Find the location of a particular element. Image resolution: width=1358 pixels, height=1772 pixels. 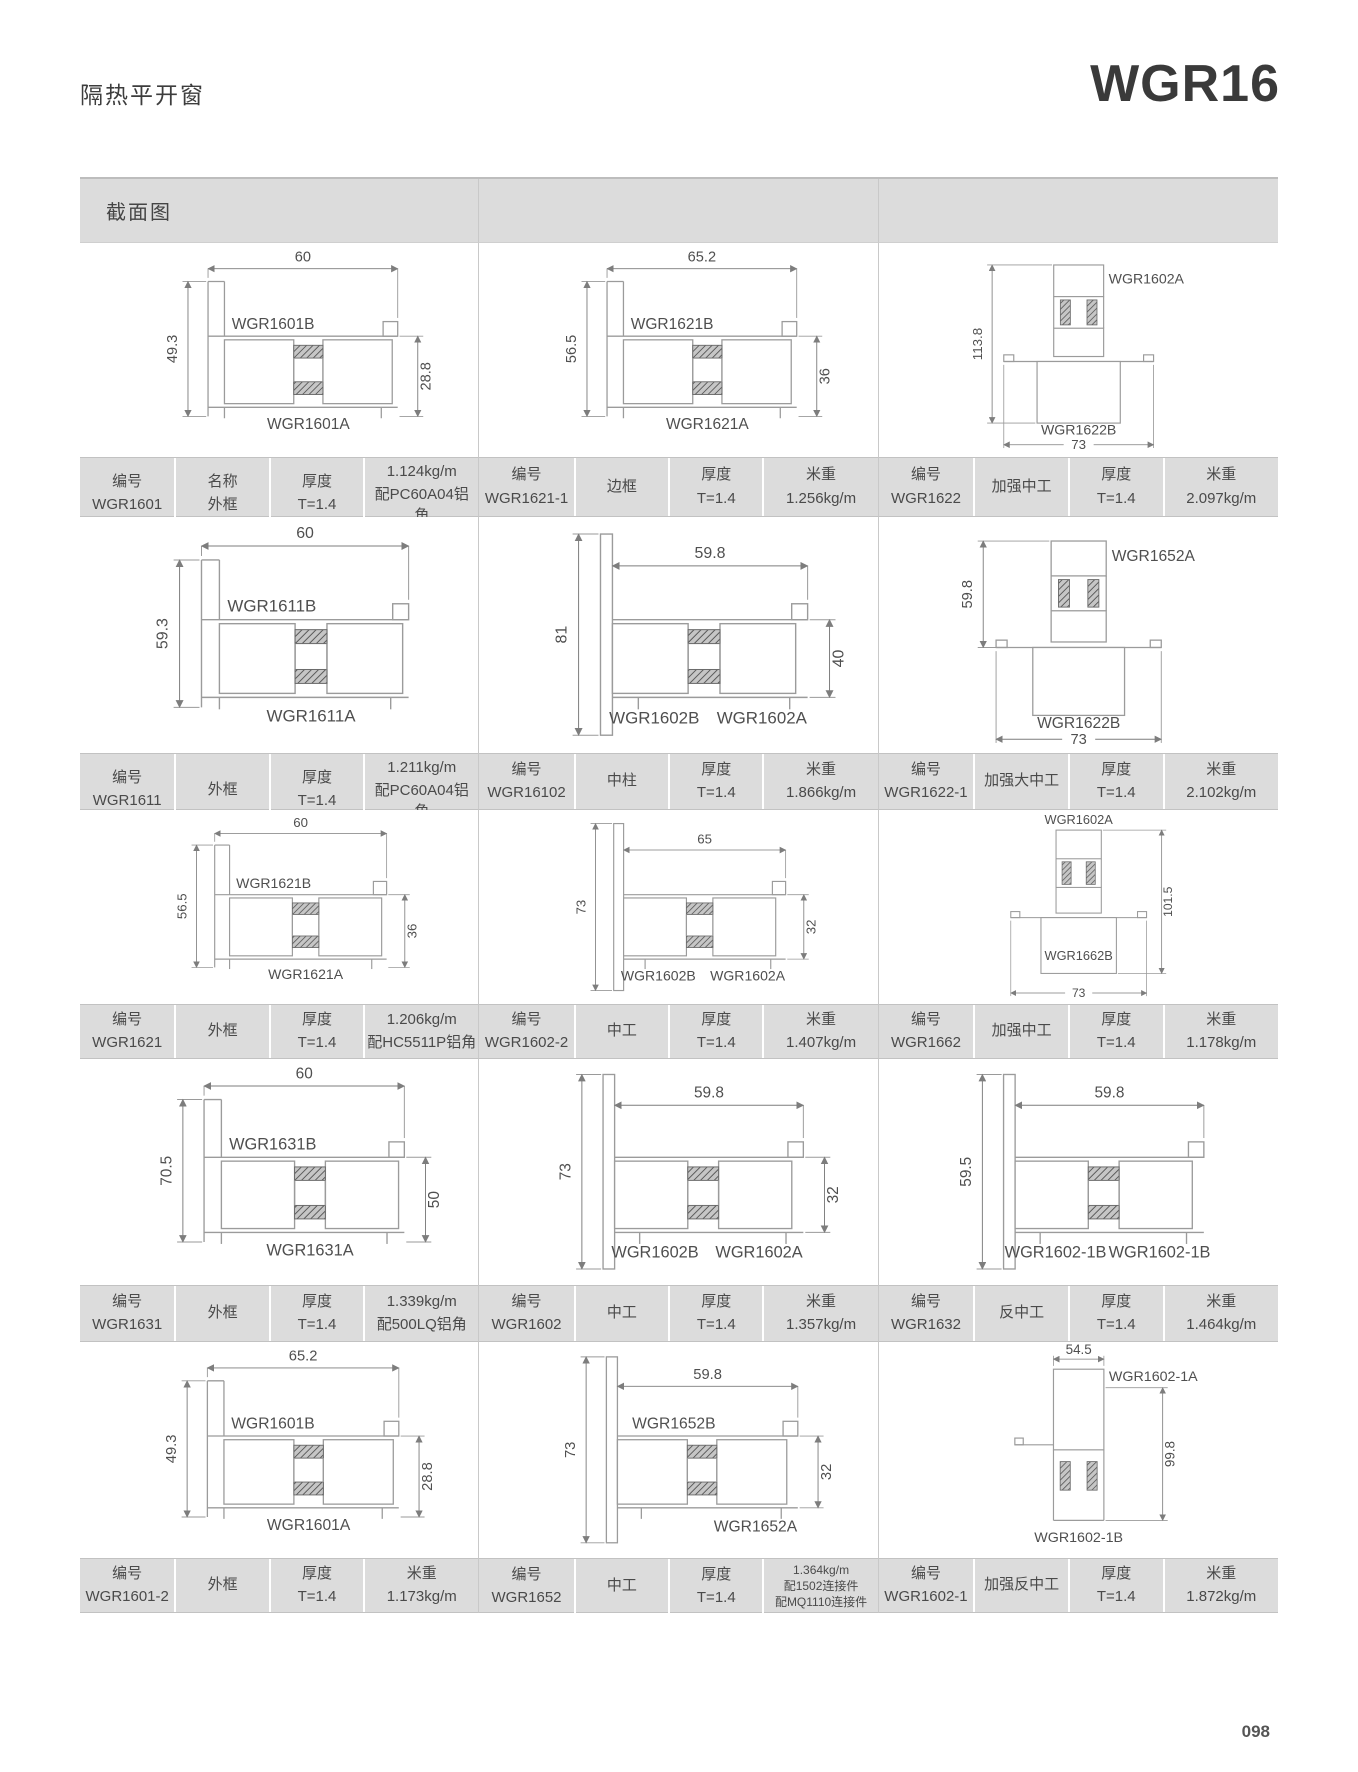

spec-row-WGR16102: 编号 WGR16102 中柱 厚度 T=1.4 米重 1.866kg/m is located at coordinates (679, 781).